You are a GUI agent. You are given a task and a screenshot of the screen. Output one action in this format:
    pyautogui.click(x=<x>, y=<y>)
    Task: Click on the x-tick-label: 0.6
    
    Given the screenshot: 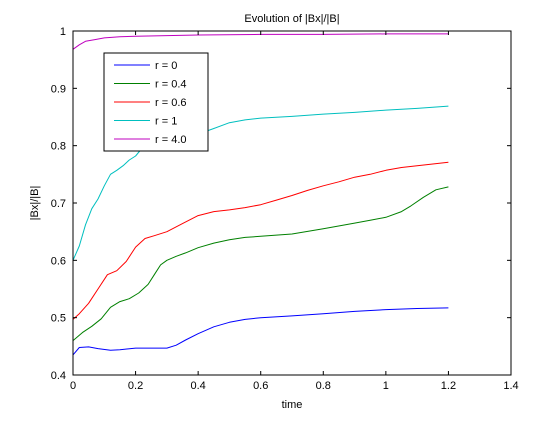 What is the action you would take?
    pyautogui.click(x=260, y=386)
    